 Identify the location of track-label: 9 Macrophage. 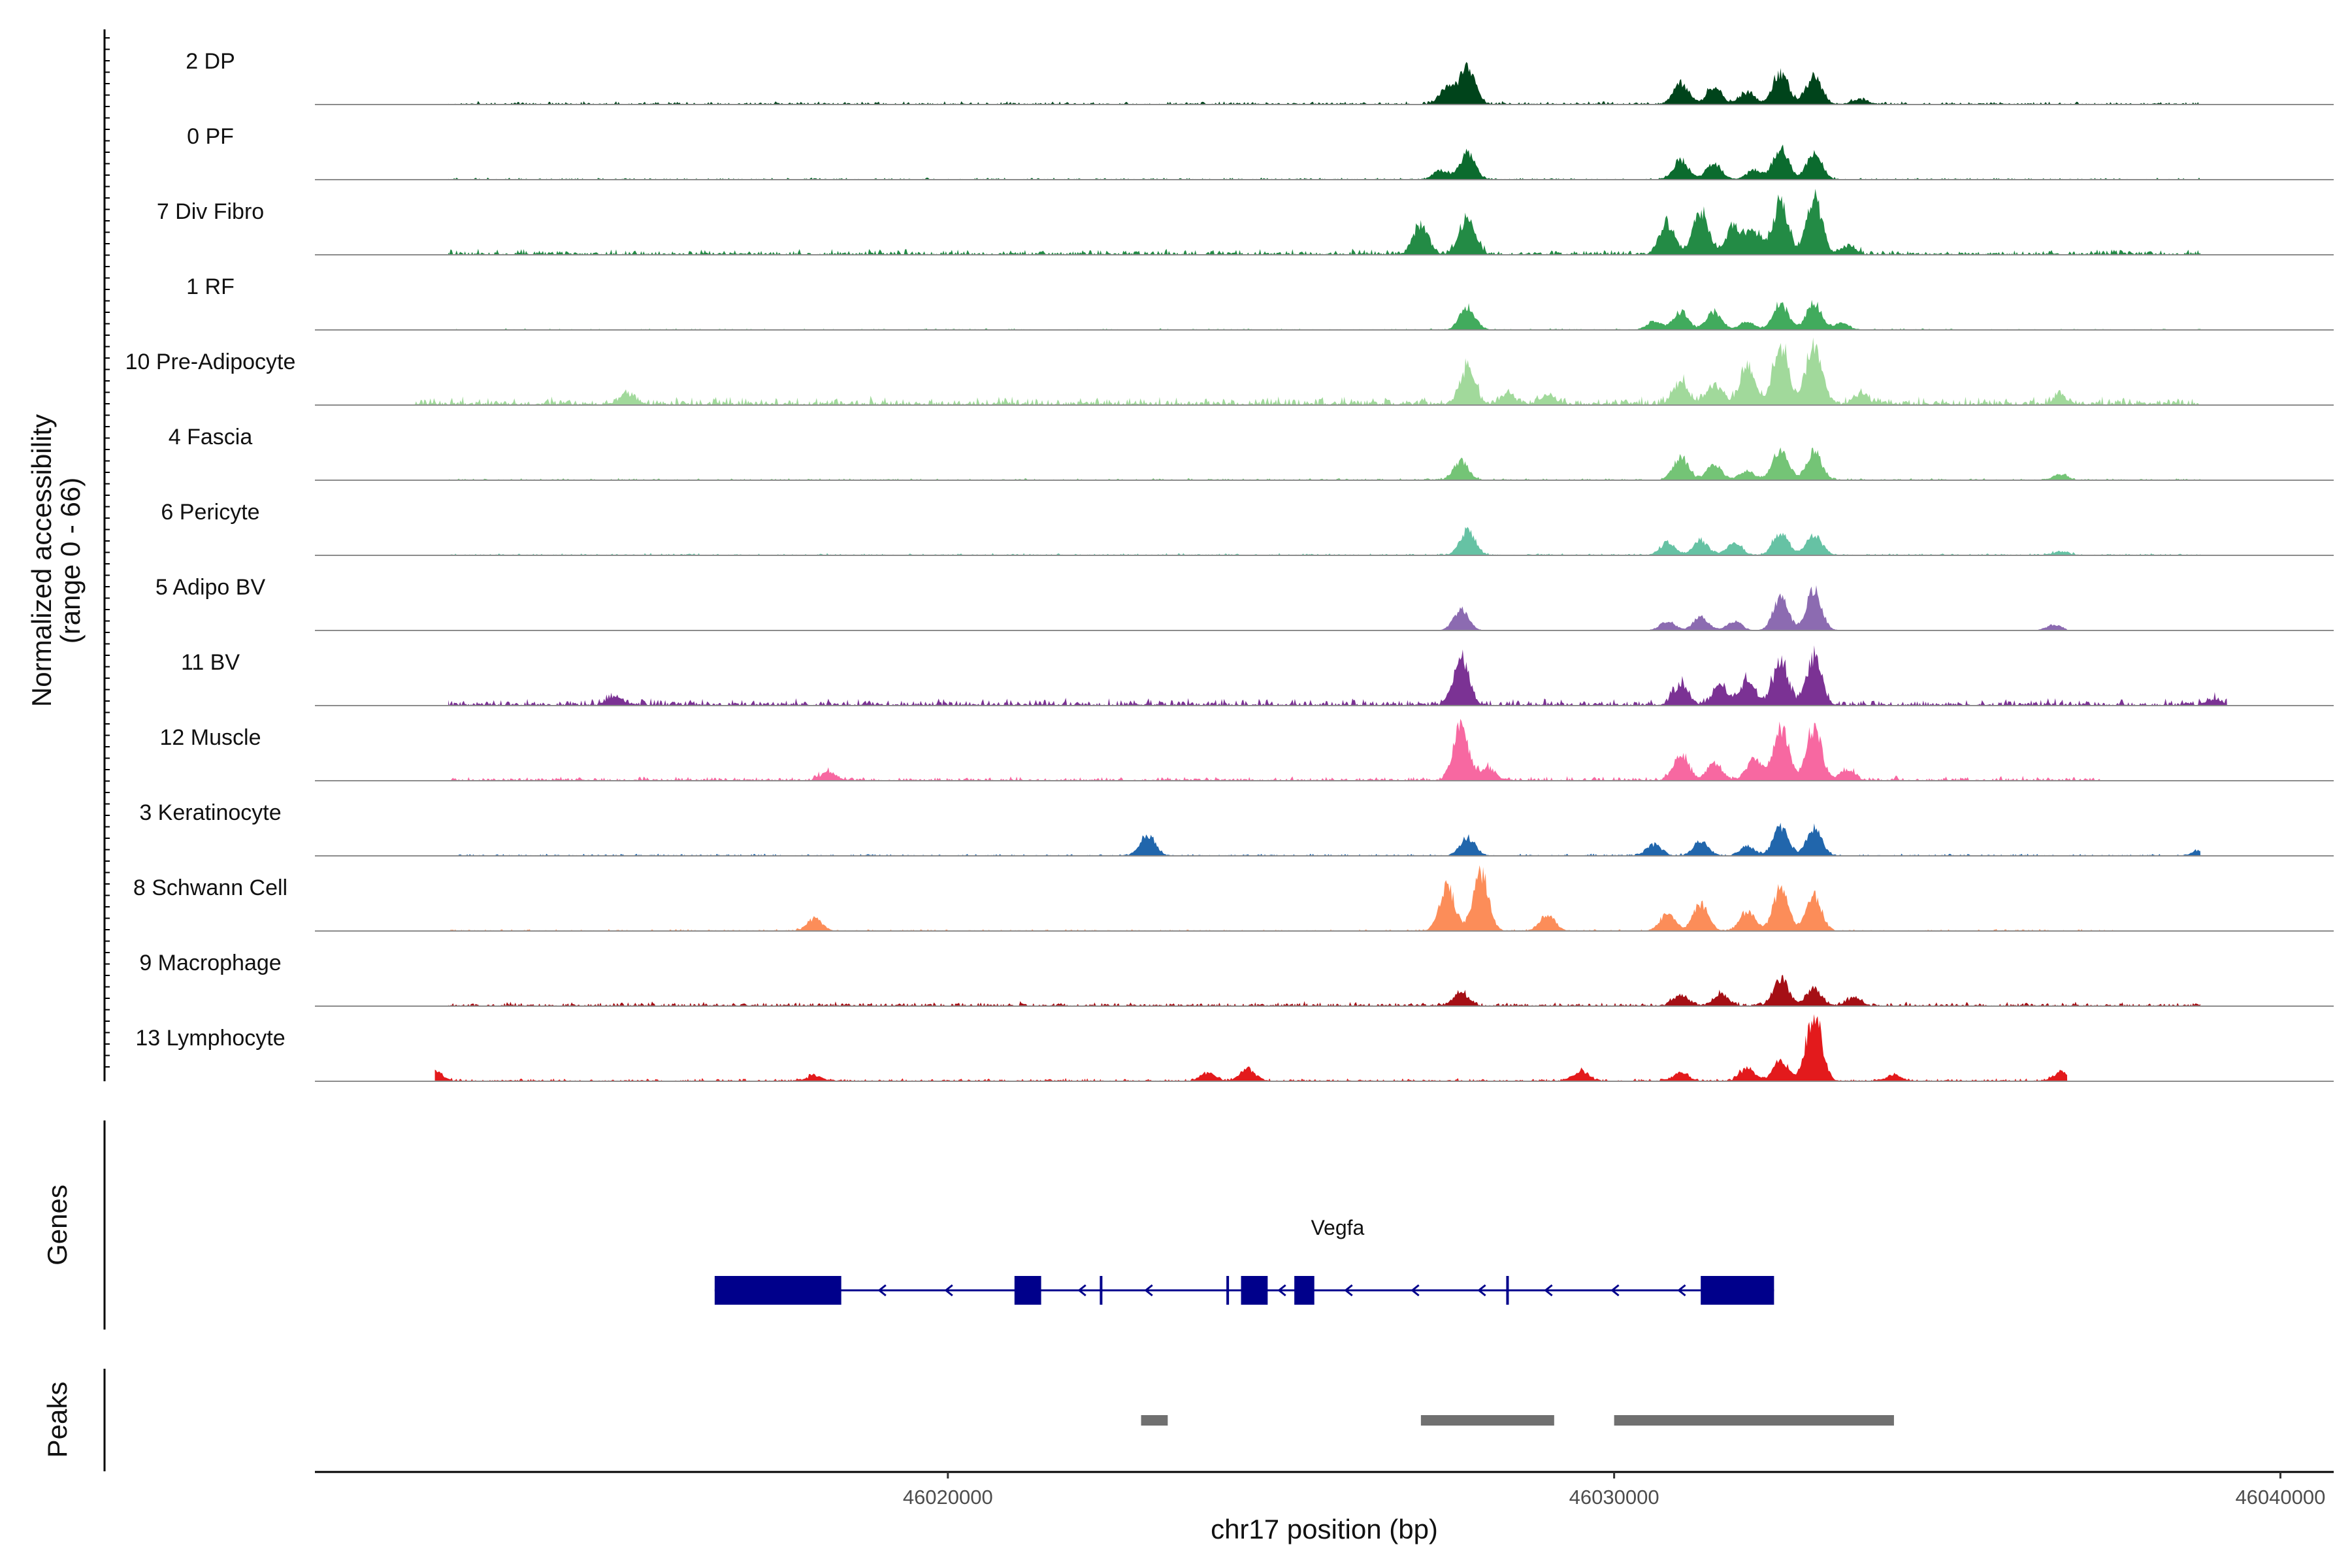
(210, 963).